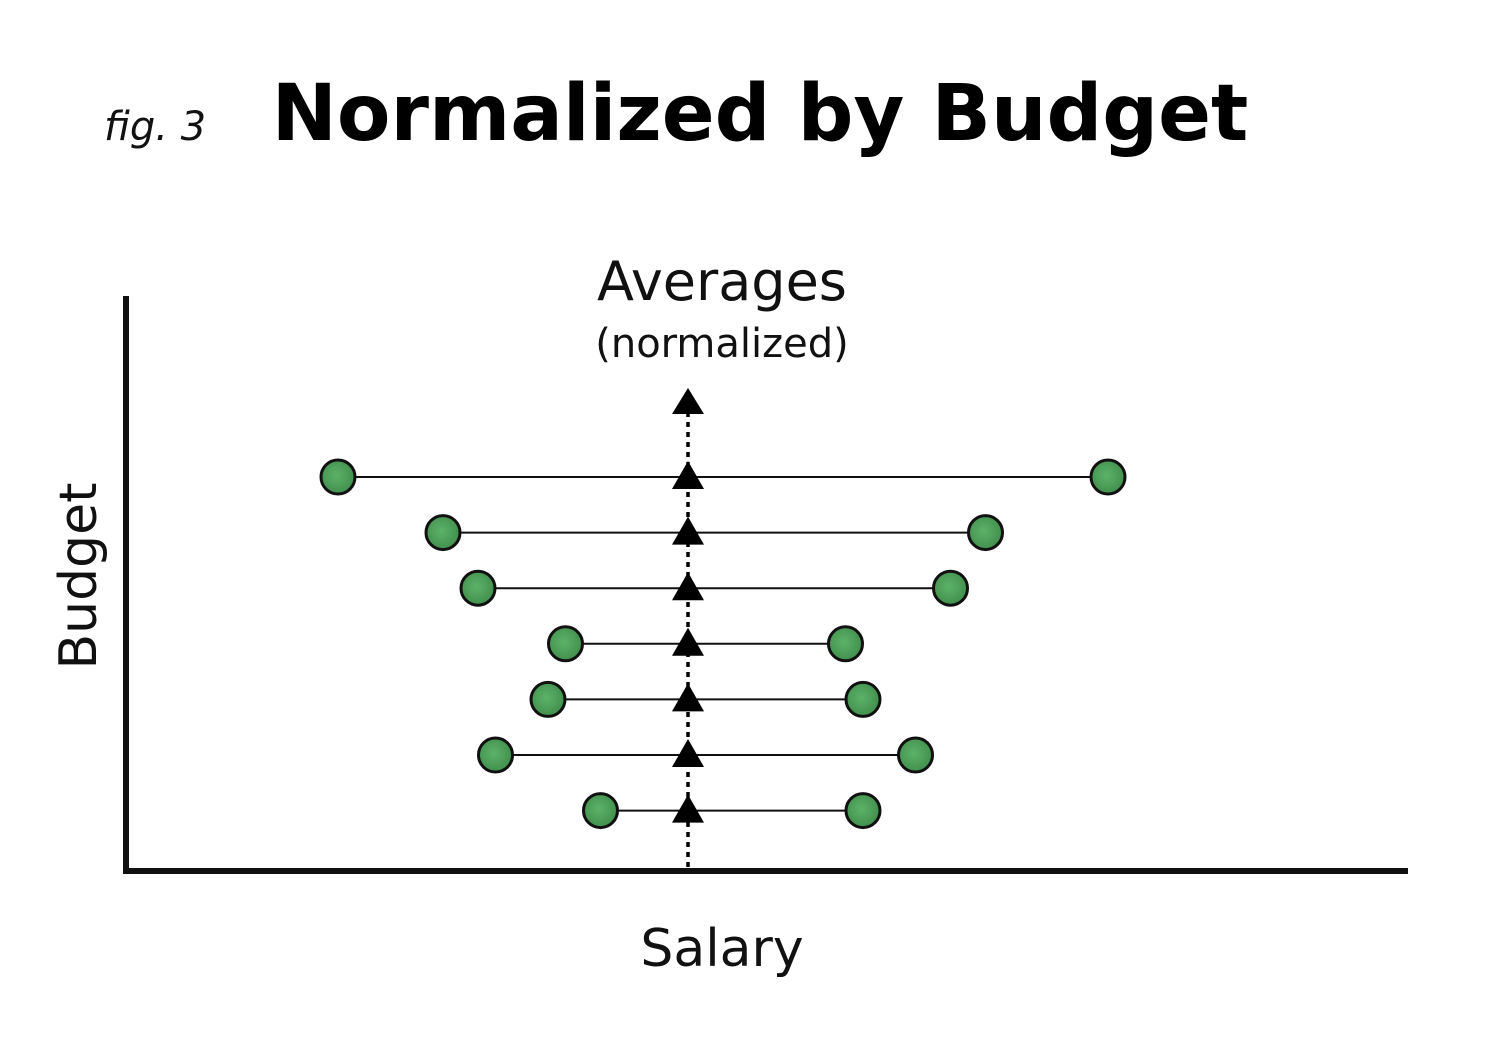  What do you see at coordinates (722, 281) in the screenshot?
I see `averages-label: Averages` at bounding box center [722, 281].